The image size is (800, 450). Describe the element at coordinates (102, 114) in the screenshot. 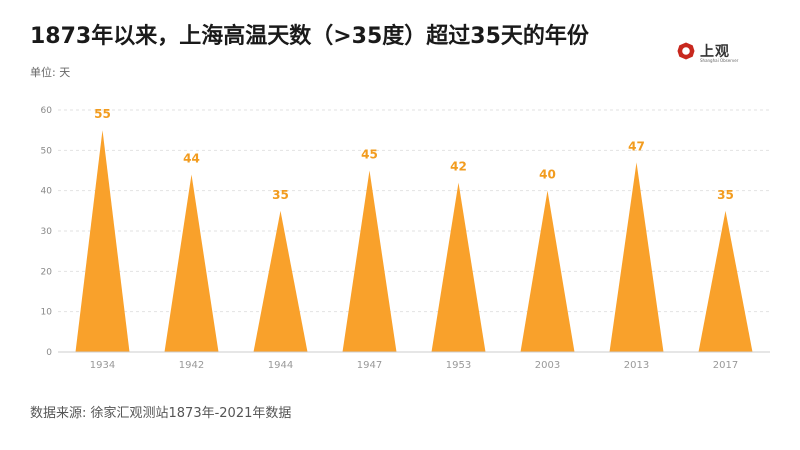

I see `data-label: 55` at that location.